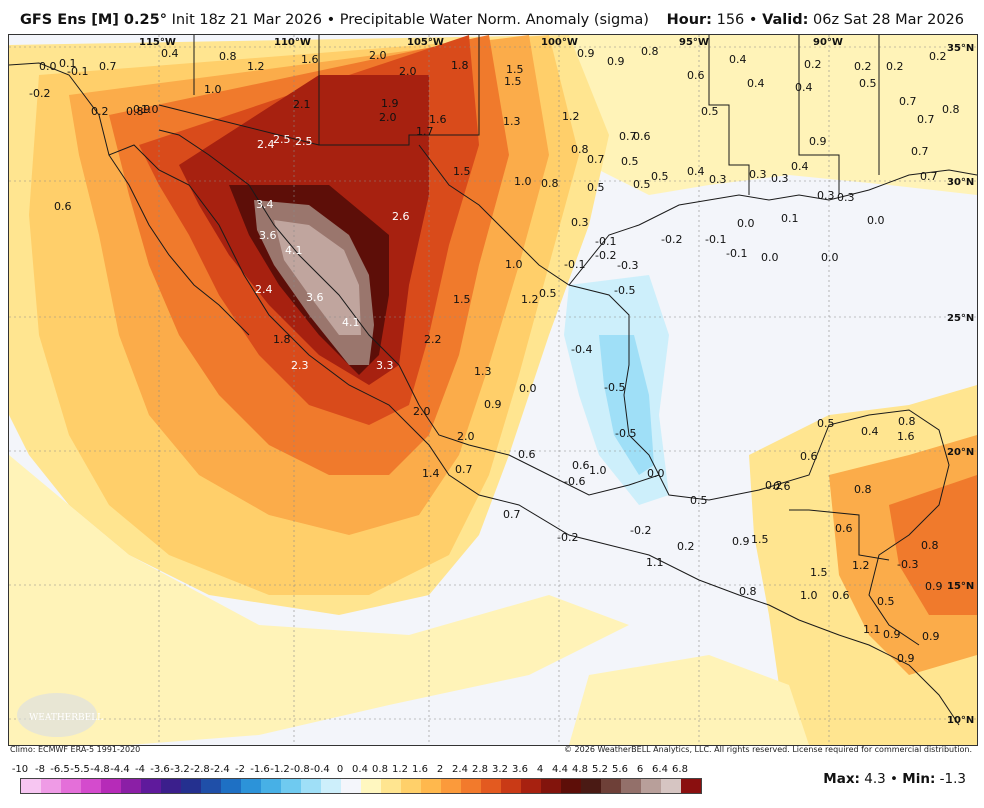 This screenshot has height=808, width=984. I want to click on colorbar-tick-label: 3.6, so click(520, 769).